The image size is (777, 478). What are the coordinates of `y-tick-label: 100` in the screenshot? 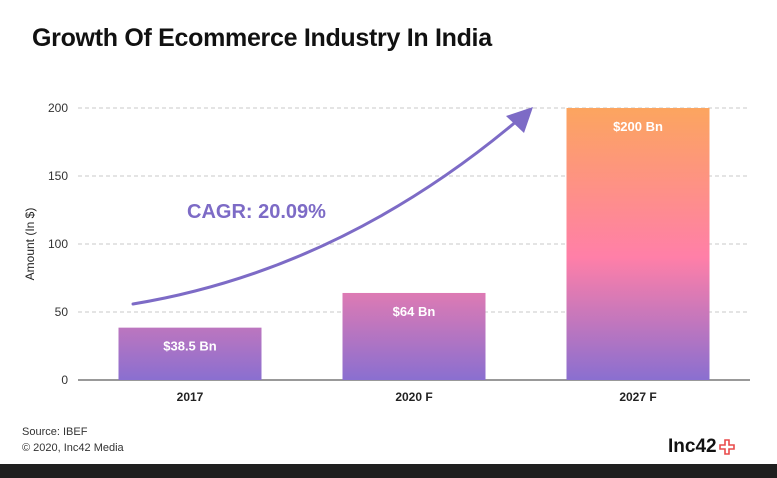 It's located at (58, 244).